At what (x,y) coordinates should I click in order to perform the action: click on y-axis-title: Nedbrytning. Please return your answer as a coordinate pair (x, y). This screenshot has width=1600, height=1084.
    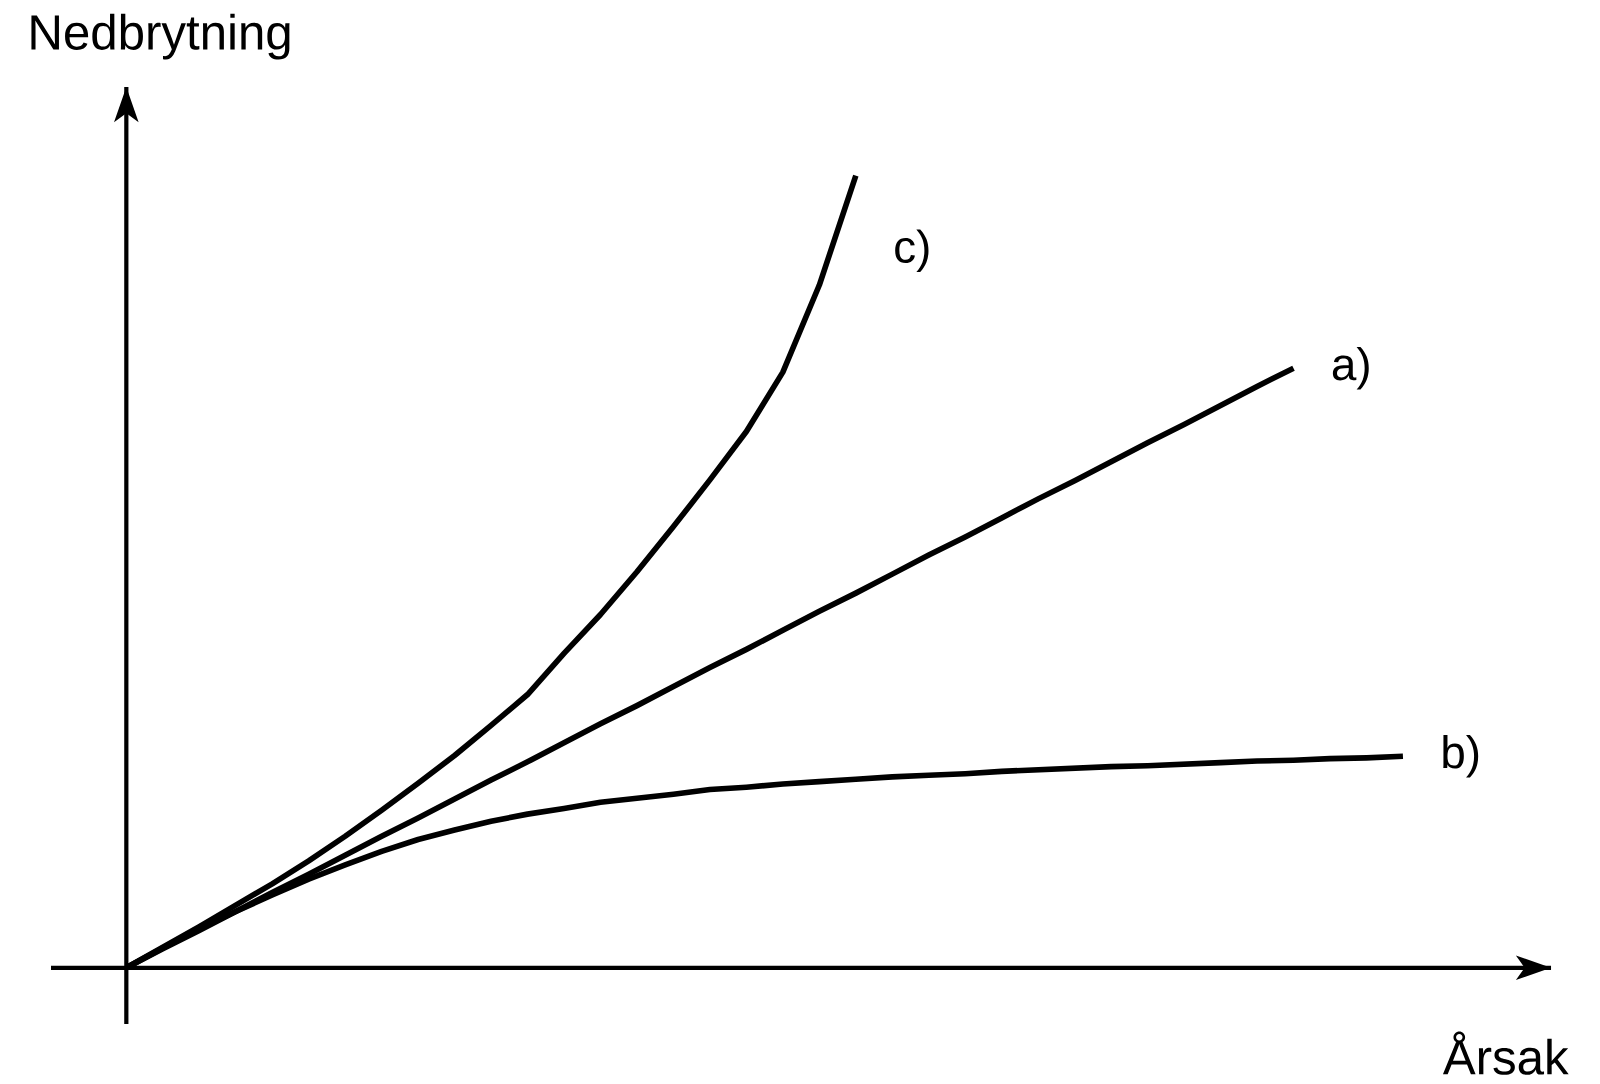
    Looking at the image, I should click on (160, 36).